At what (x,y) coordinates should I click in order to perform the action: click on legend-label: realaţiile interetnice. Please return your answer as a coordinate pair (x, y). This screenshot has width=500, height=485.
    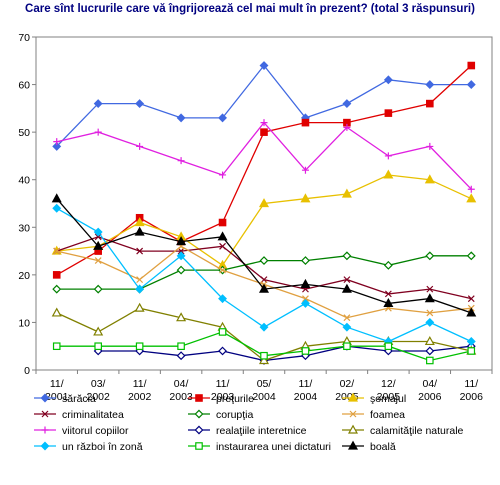
    Looking at the image, I should click on (261, 431).